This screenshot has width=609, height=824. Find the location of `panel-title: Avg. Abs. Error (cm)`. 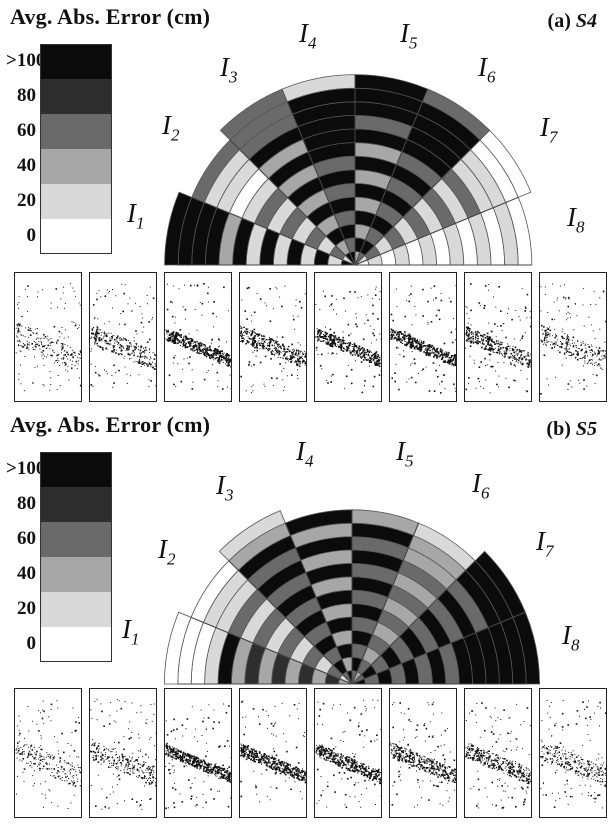

panel-title: Avg. Abs. Error (cm) is located at coordinates (110, 16).